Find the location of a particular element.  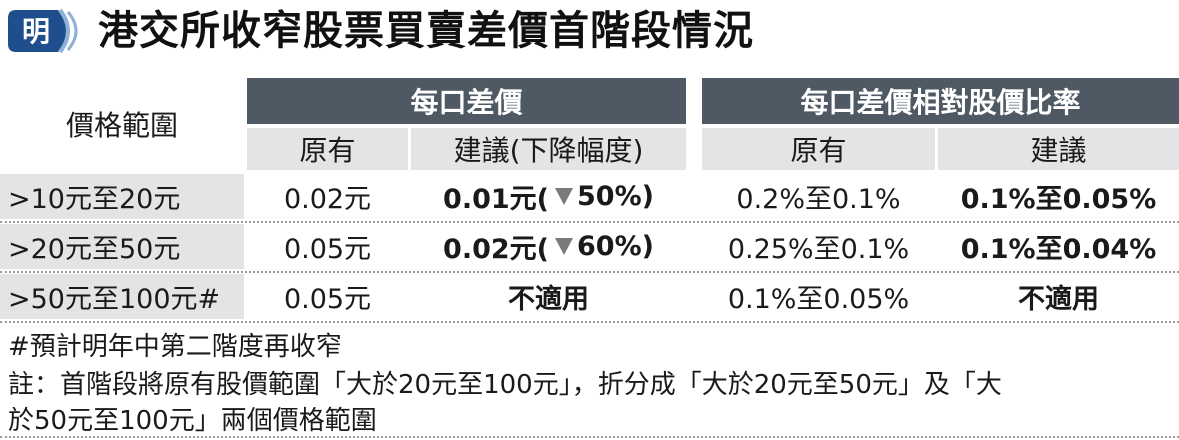

price-range-header: 價格範圍 is located at coordinates (121, 125).